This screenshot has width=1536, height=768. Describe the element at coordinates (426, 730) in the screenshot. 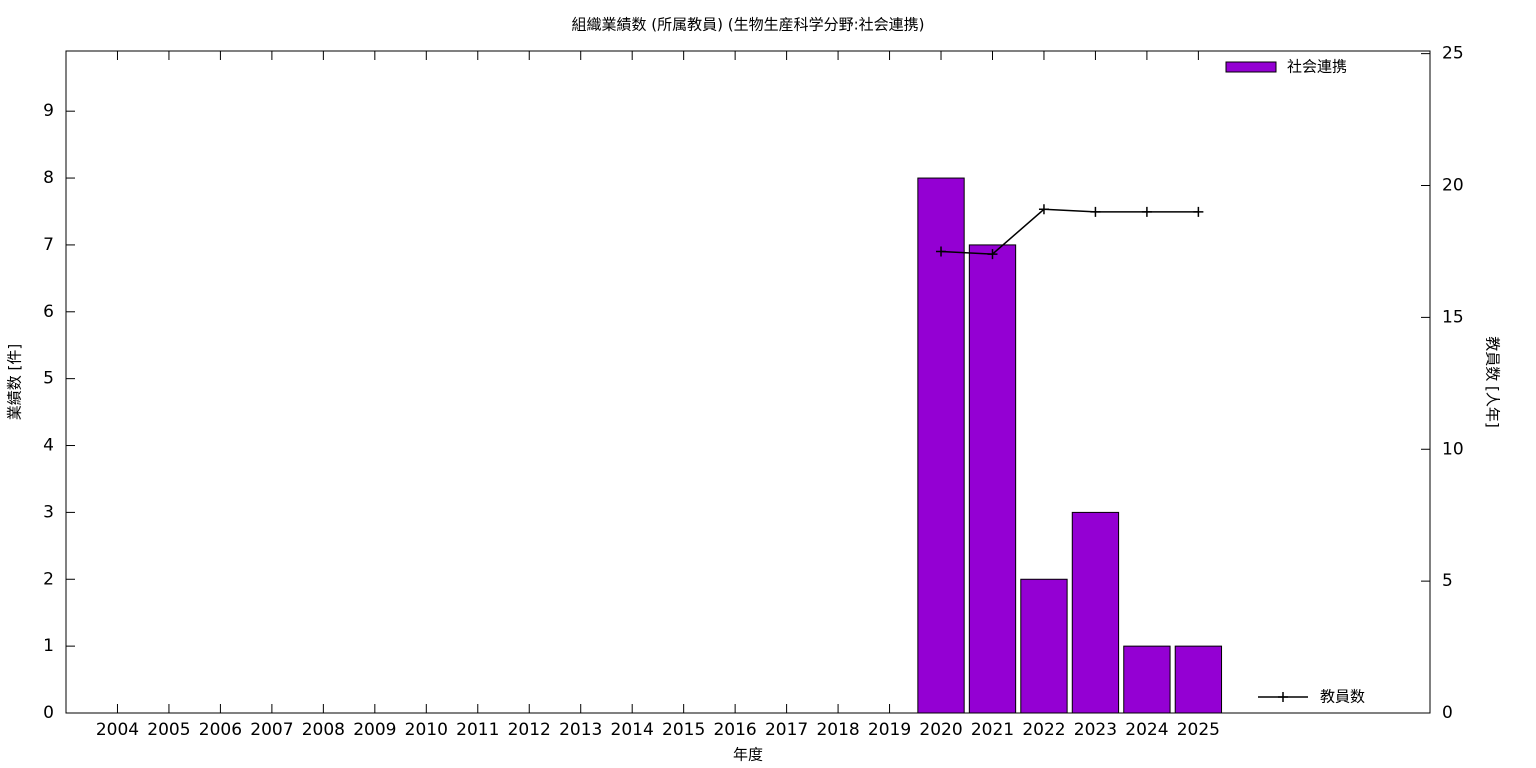

I see `x-tick-label: 2010` at that location.